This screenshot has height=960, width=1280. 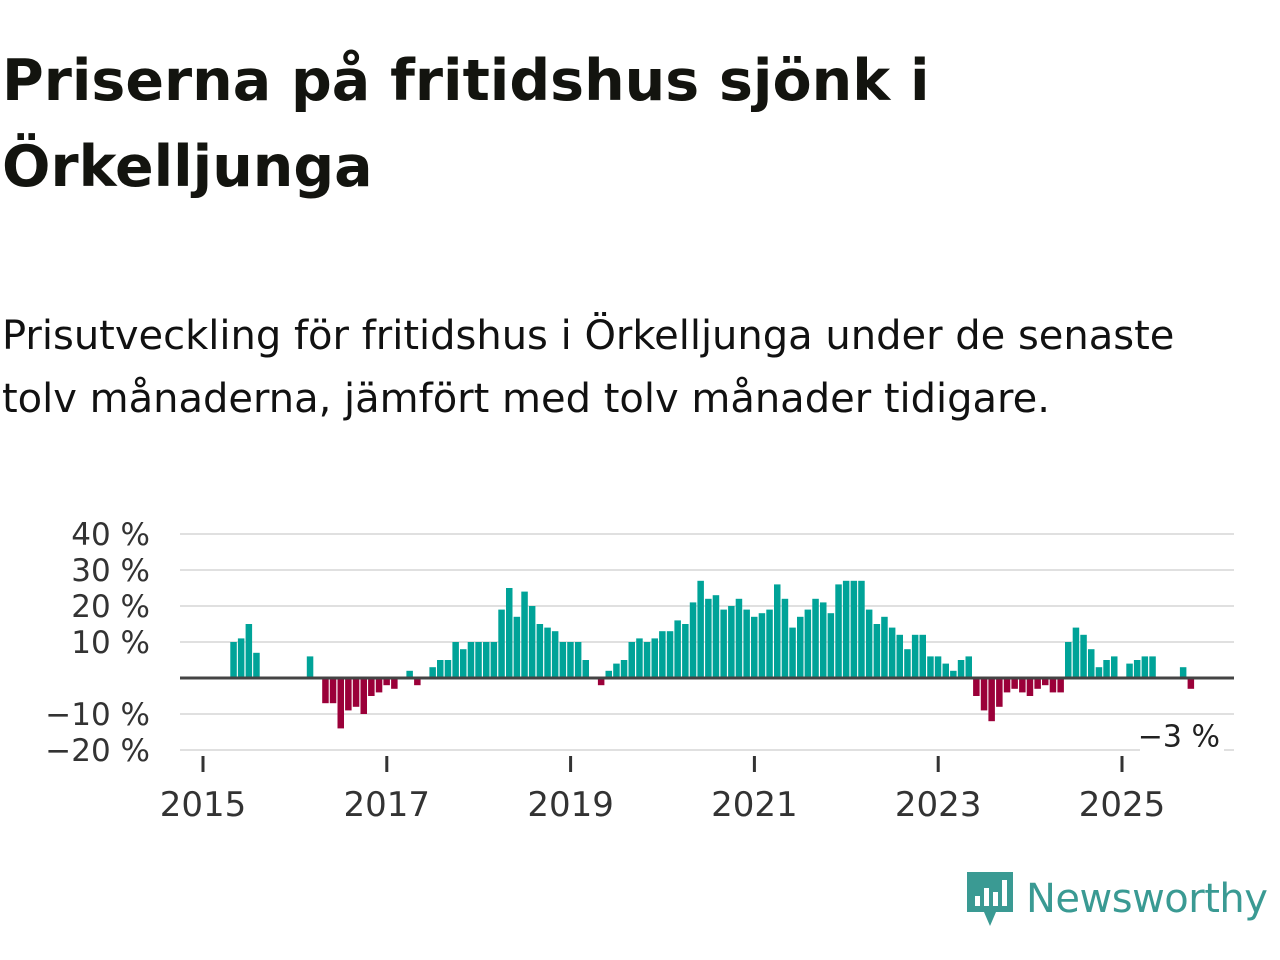 What do you see at coordinates (1122, 805) in the screenshot?
I see `x-tick-label: 2025` at bounding box center [1122, 805].